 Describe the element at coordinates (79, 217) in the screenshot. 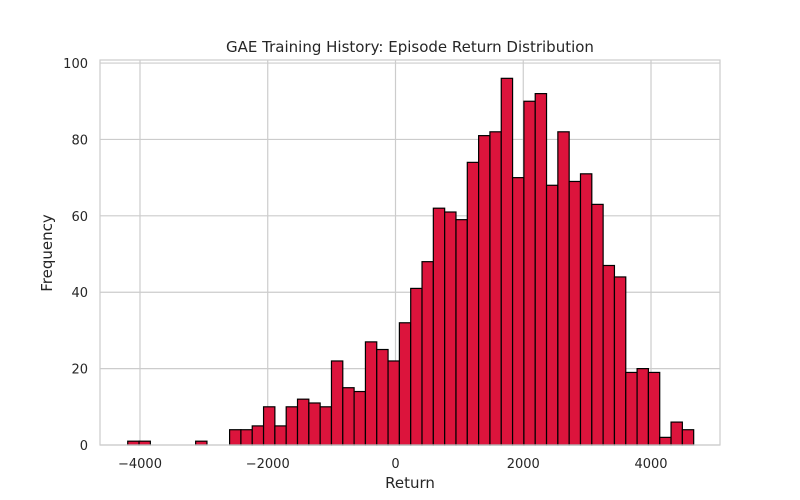

I see `y-tick-label: 60` at that location.